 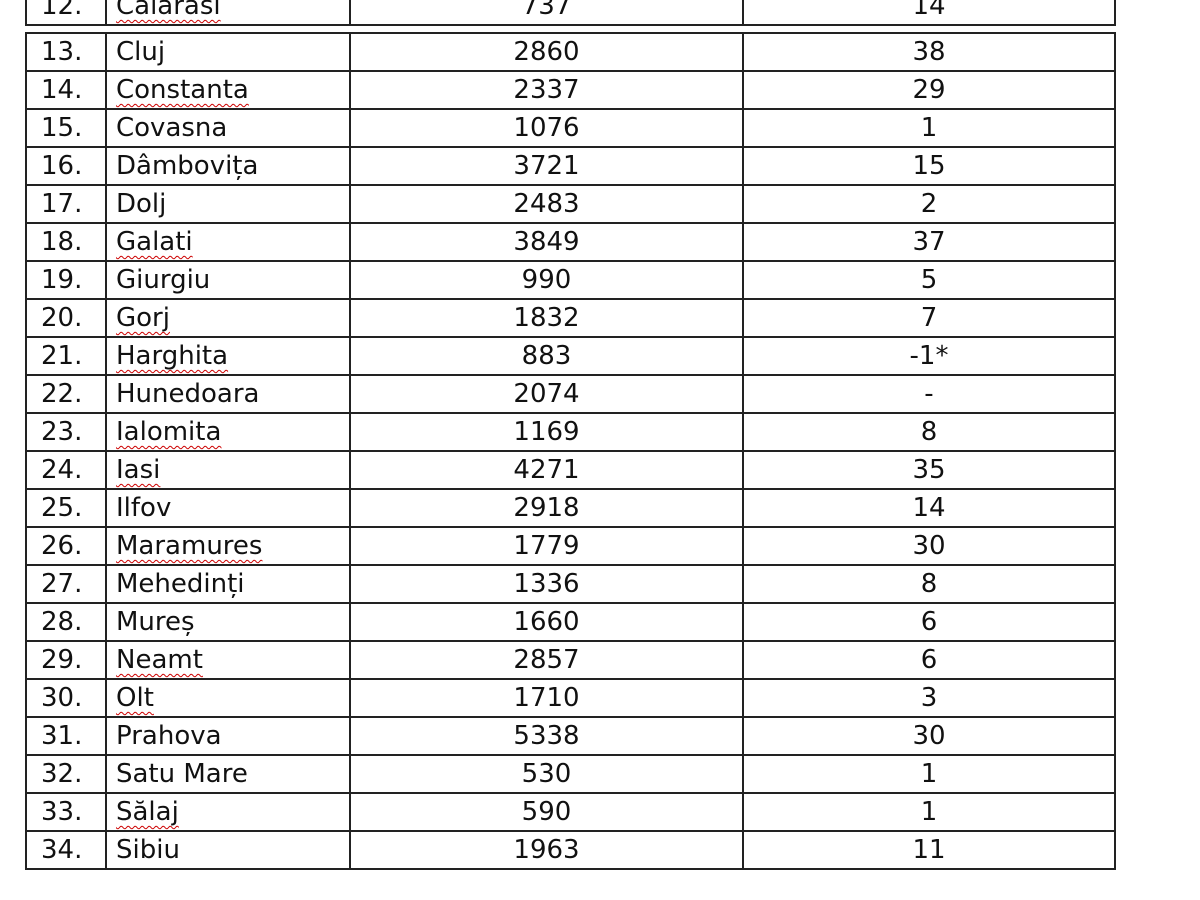 I want to click on deaths-value-cell: 3, so click(x=929, y=698).